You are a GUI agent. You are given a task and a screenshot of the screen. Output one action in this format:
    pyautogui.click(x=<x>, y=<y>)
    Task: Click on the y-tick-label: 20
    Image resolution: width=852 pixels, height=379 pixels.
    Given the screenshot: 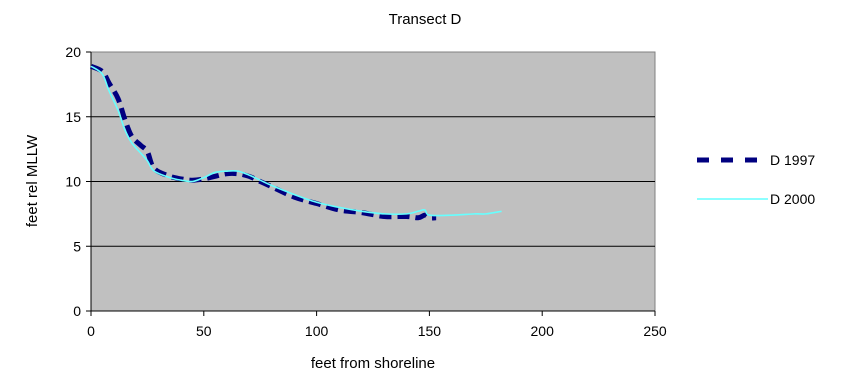 What is the action you would take?
    pyautogui.click(x=73, y=52)
    